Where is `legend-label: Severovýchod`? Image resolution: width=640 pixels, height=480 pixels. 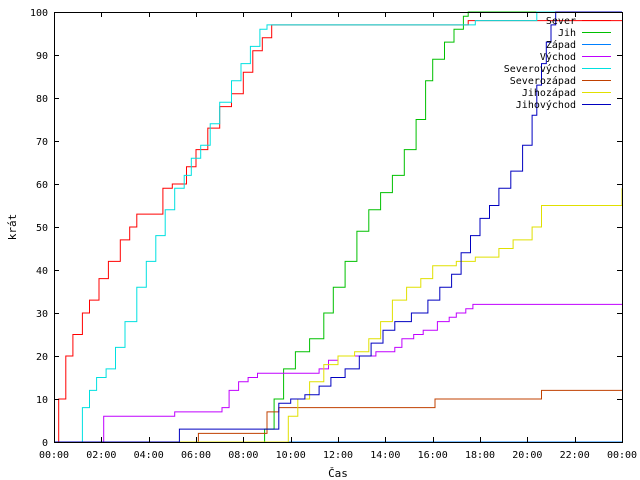 legend-label: Severovýchod is located at coordinates (540, 69).